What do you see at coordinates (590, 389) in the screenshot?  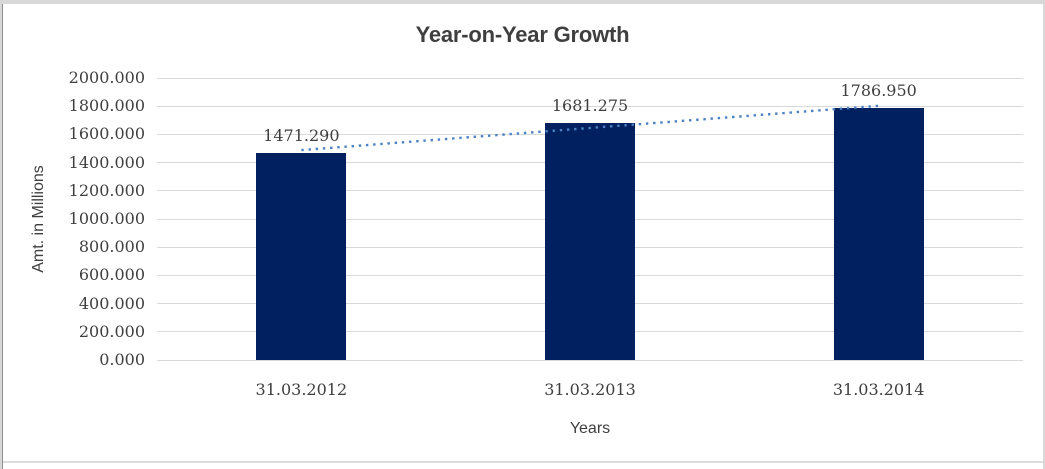 I see `x-tick-label: 31.03.2013` at bounding box center [590, 389].